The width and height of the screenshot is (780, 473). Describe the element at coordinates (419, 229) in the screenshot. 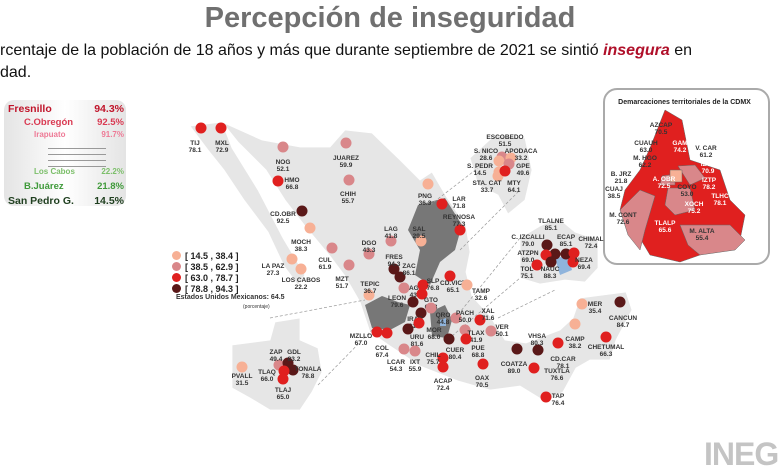

I see `city-name: SAL` at that location.